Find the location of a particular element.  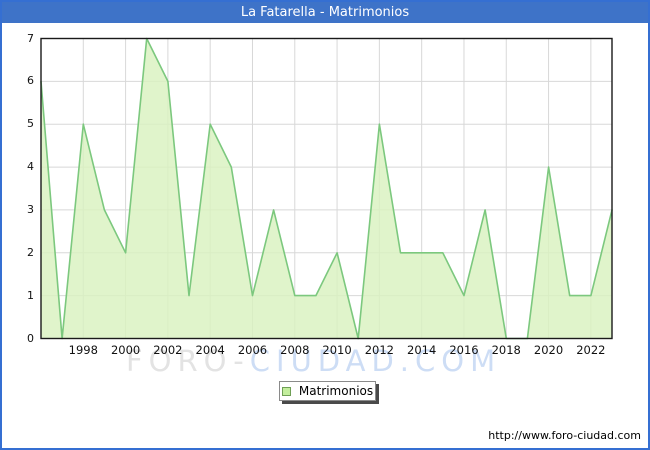

y-tick-label: 7 is located at coordinates (30, 38).